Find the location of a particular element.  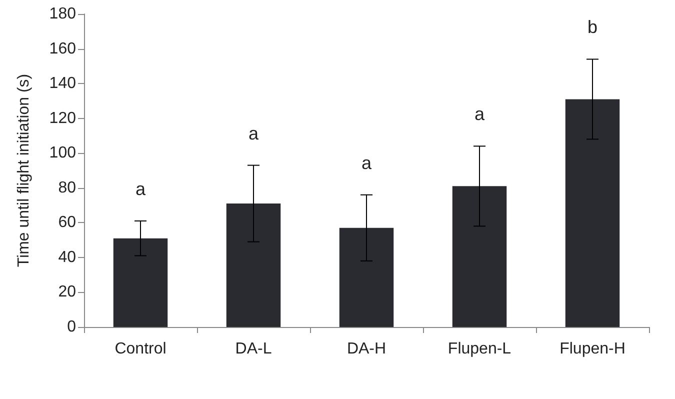

y-tick-label: 120 is located at coordinates (62, 118).